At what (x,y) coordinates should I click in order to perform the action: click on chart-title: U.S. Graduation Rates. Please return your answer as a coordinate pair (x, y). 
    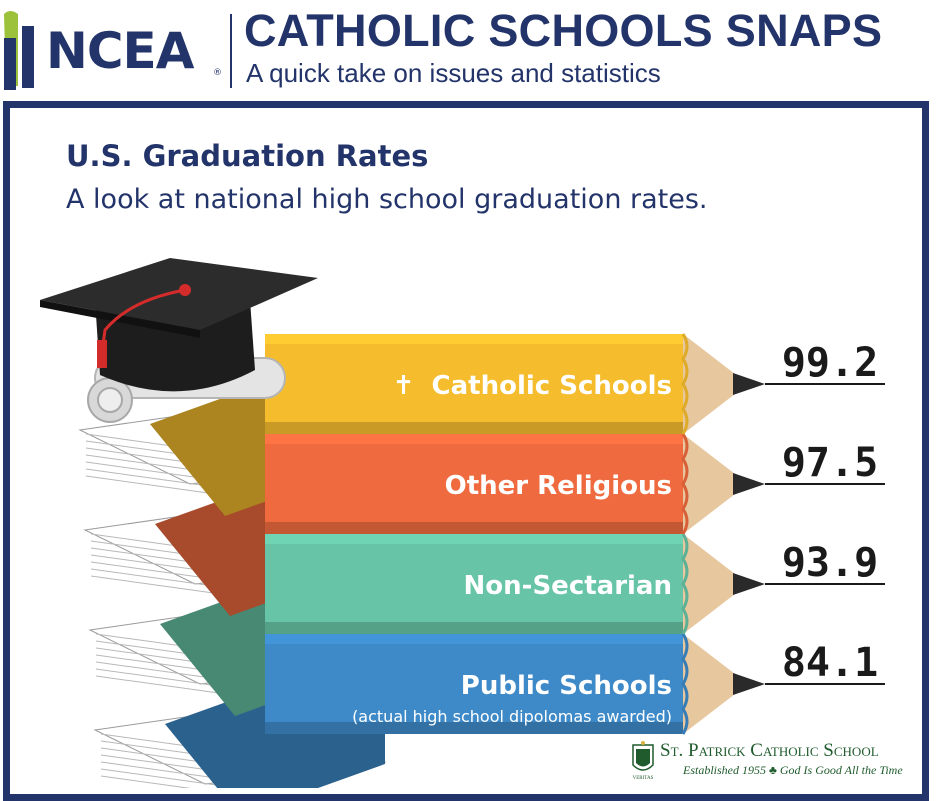
    Looking at the image, I should click on (247, 156).